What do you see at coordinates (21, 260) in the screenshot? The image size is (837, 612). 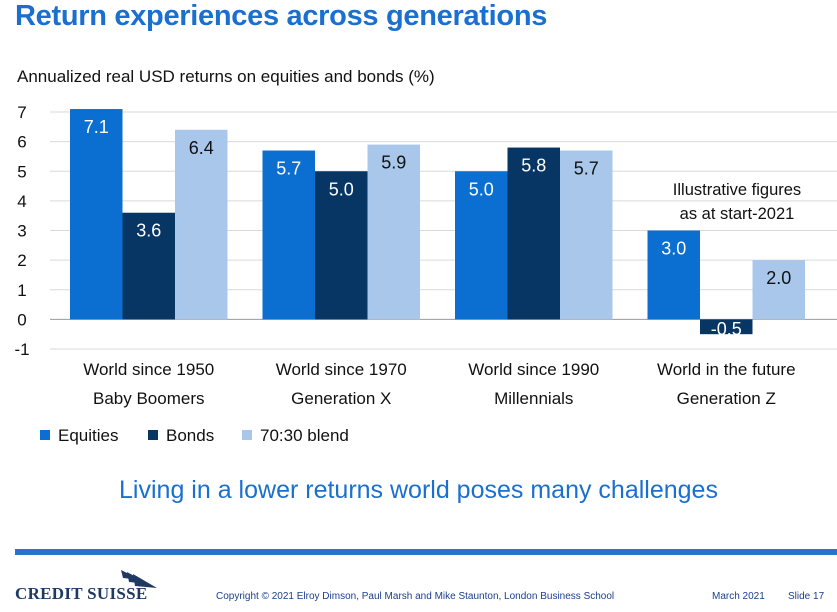 I see `y-tick-label: 2` at bounding box center [21, 260].